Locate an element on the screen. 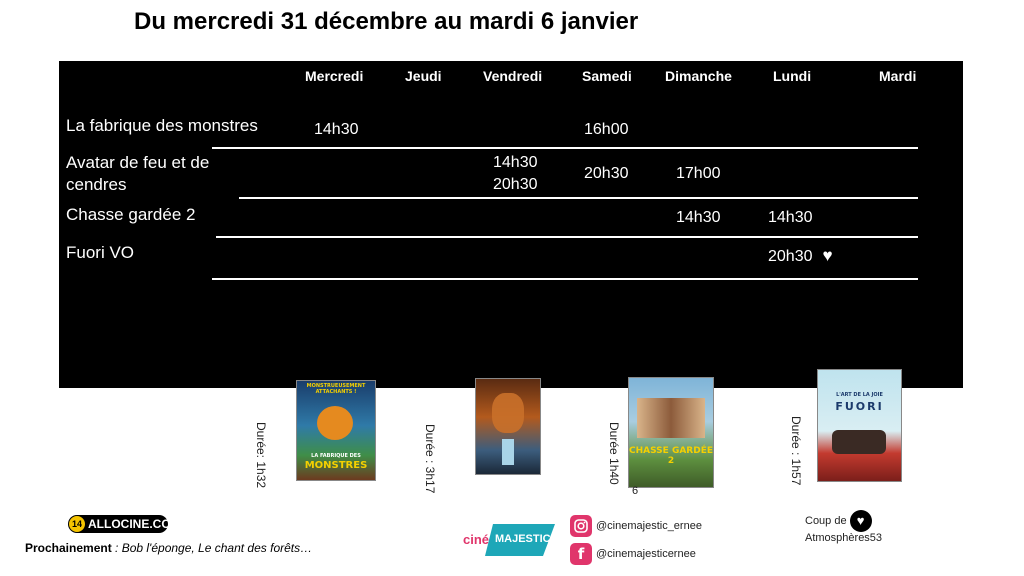 The height and width of the screenshot is (576, 1024). day-header-mardi: Mardi is located at coordinates (898, 76).